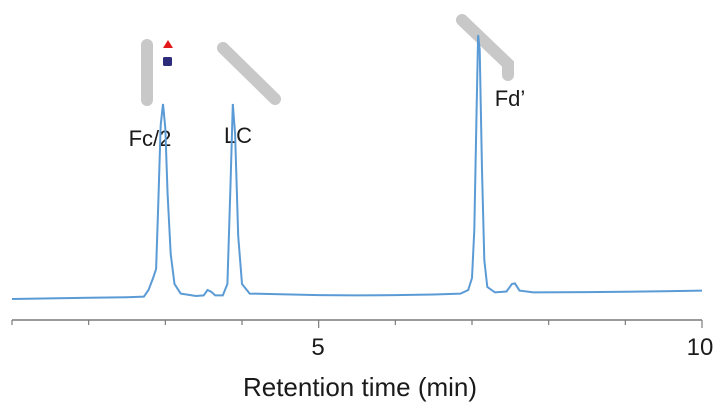 Image resolution: width=723 pixels, height=405 pixels. Describe the element at coordinates (157, 72) in the screenshot. I see `fc-fragment-icon` at that location.